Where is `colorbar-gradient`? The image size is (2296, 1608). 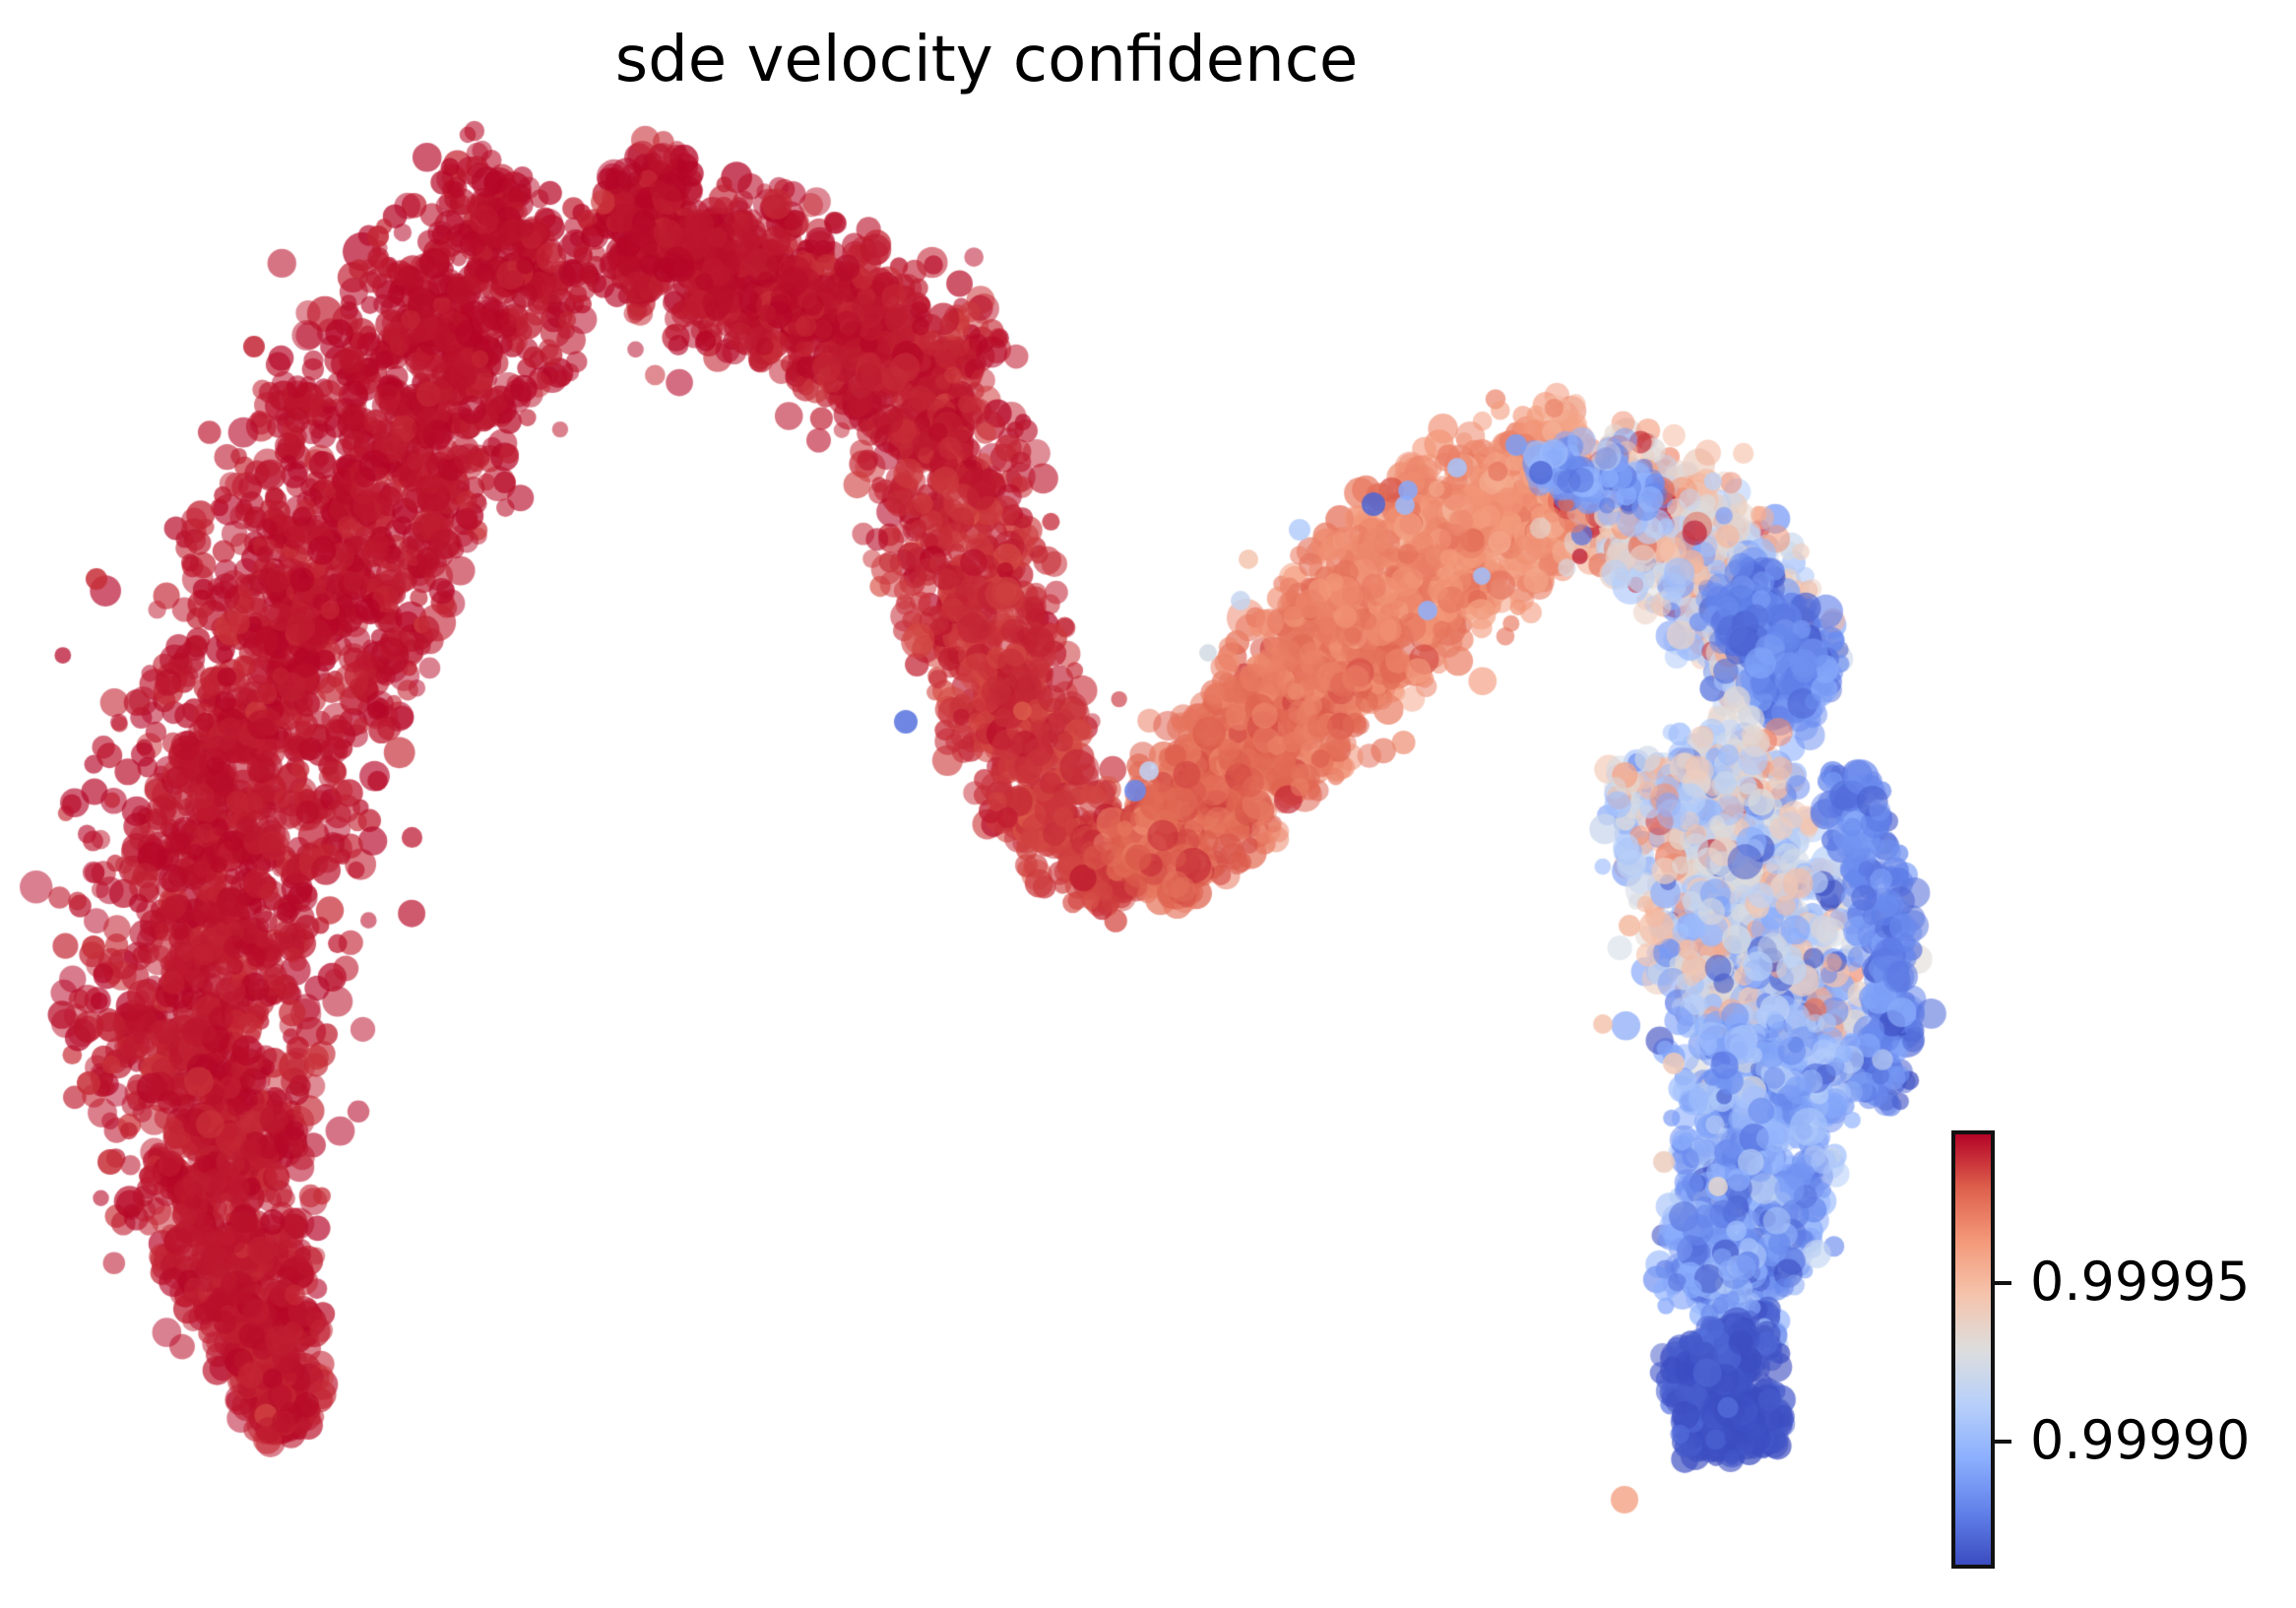 colorbar-gradient is located at coordinates (1973, 1349).